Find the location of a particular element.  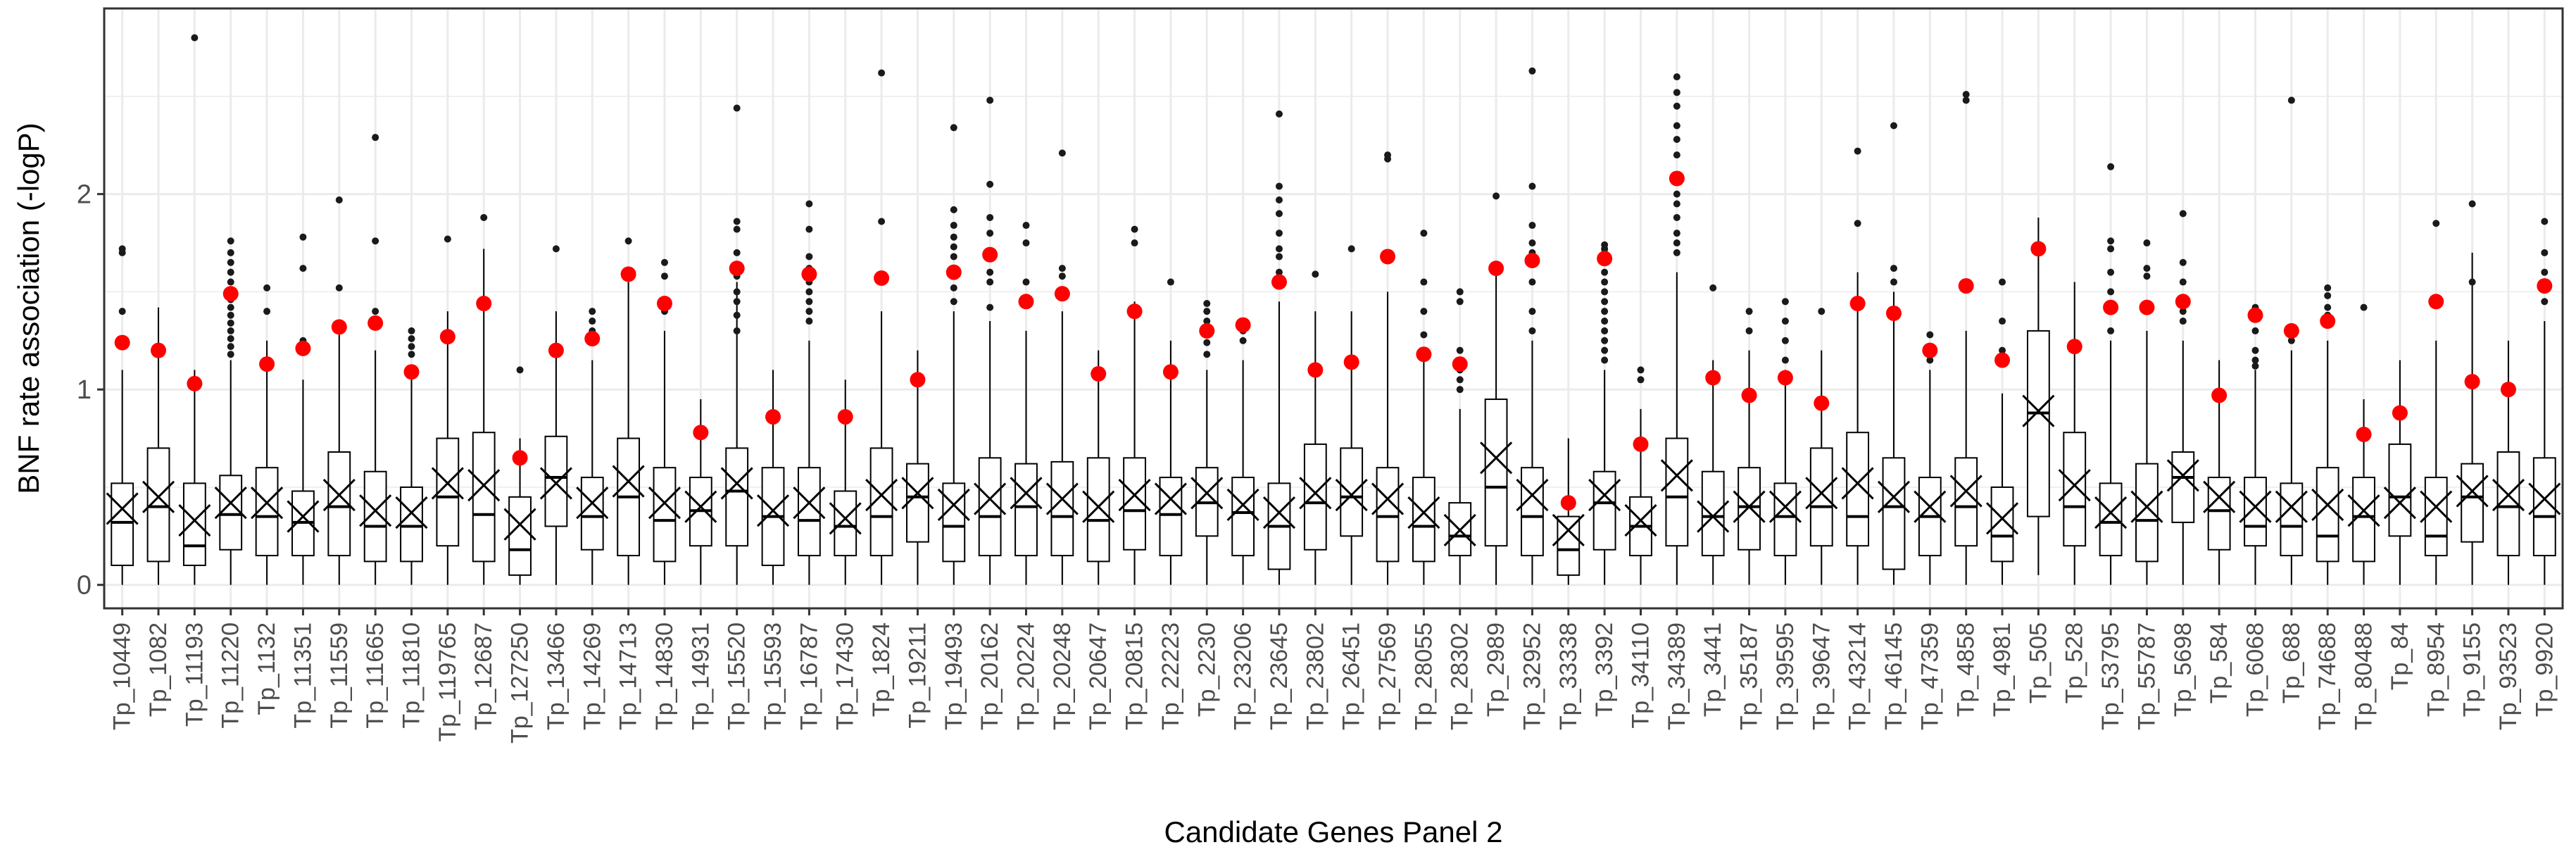

x-tick-label: Tp_80488 is located at coordinates (2364, 676).